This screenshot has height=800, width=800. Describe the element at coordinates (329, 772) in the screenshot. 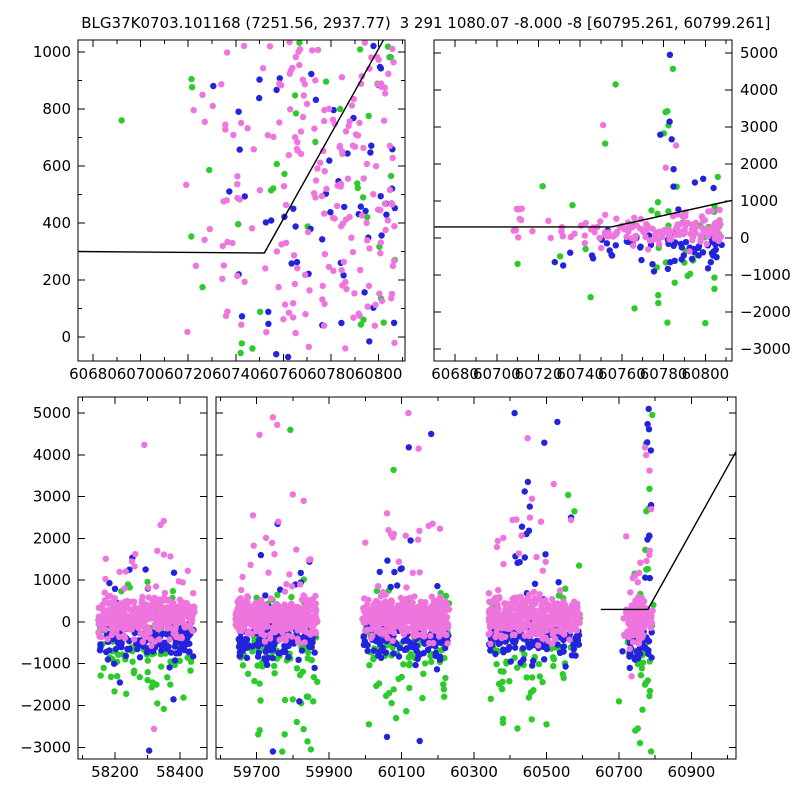

I see `x-tick-label: 59900` at that location.